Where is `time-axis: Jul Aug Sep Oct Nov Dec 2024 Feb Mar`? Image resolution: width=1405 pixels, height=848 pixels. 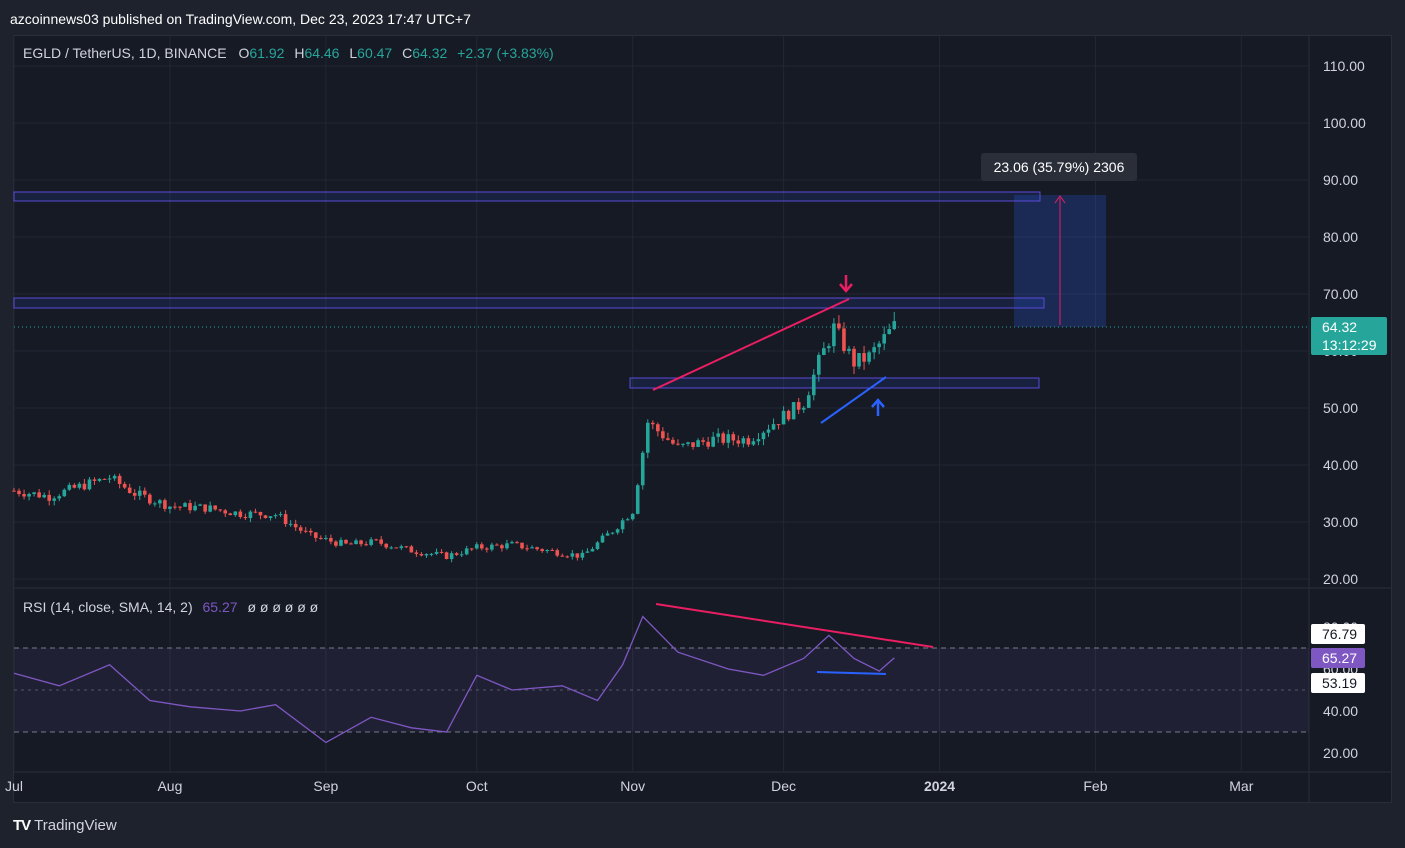
time-axis: Jul Aug Sep Oct Nov Dec 2024 Feb Mar is located at coordinates (629, 786).